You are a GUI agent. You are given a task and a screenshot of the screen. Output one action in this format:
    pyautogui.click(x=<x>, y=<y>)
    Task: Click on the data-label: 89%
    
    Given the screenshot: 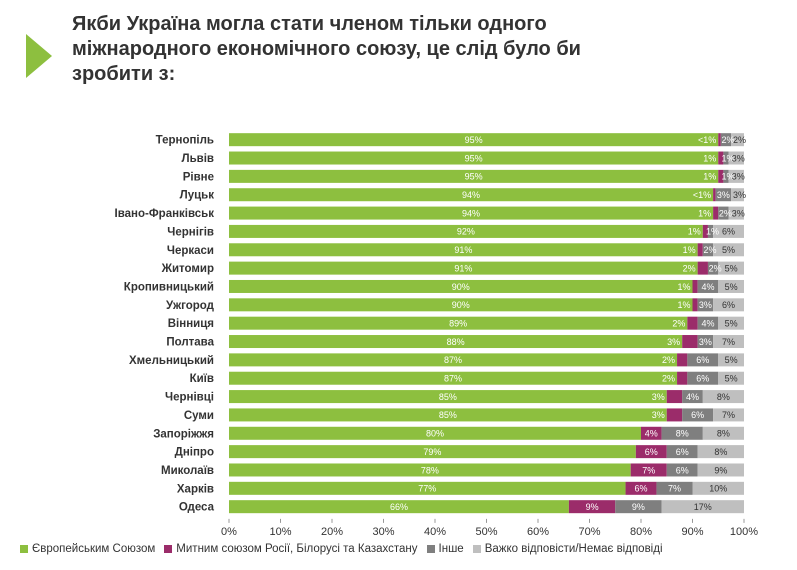 What is the action you would take?
    pyautogui.click(x=458, y=323)
    